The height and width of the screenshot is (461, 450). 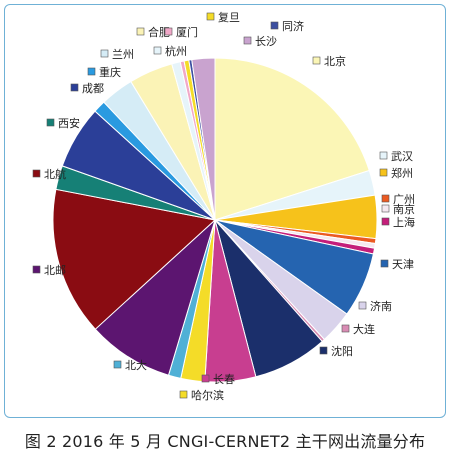 I want to click on slice-label-22: 厦门, so click(x=187, y=32).